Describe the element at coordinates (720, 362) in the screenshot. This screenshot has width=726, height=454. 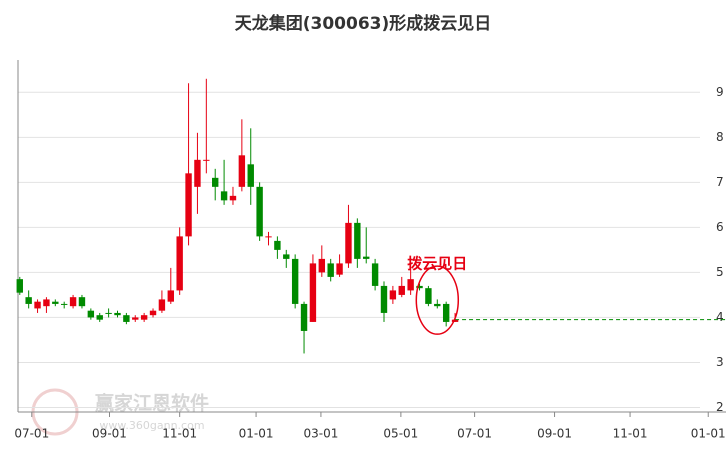
I see `y-tick-label: 3` at that location.